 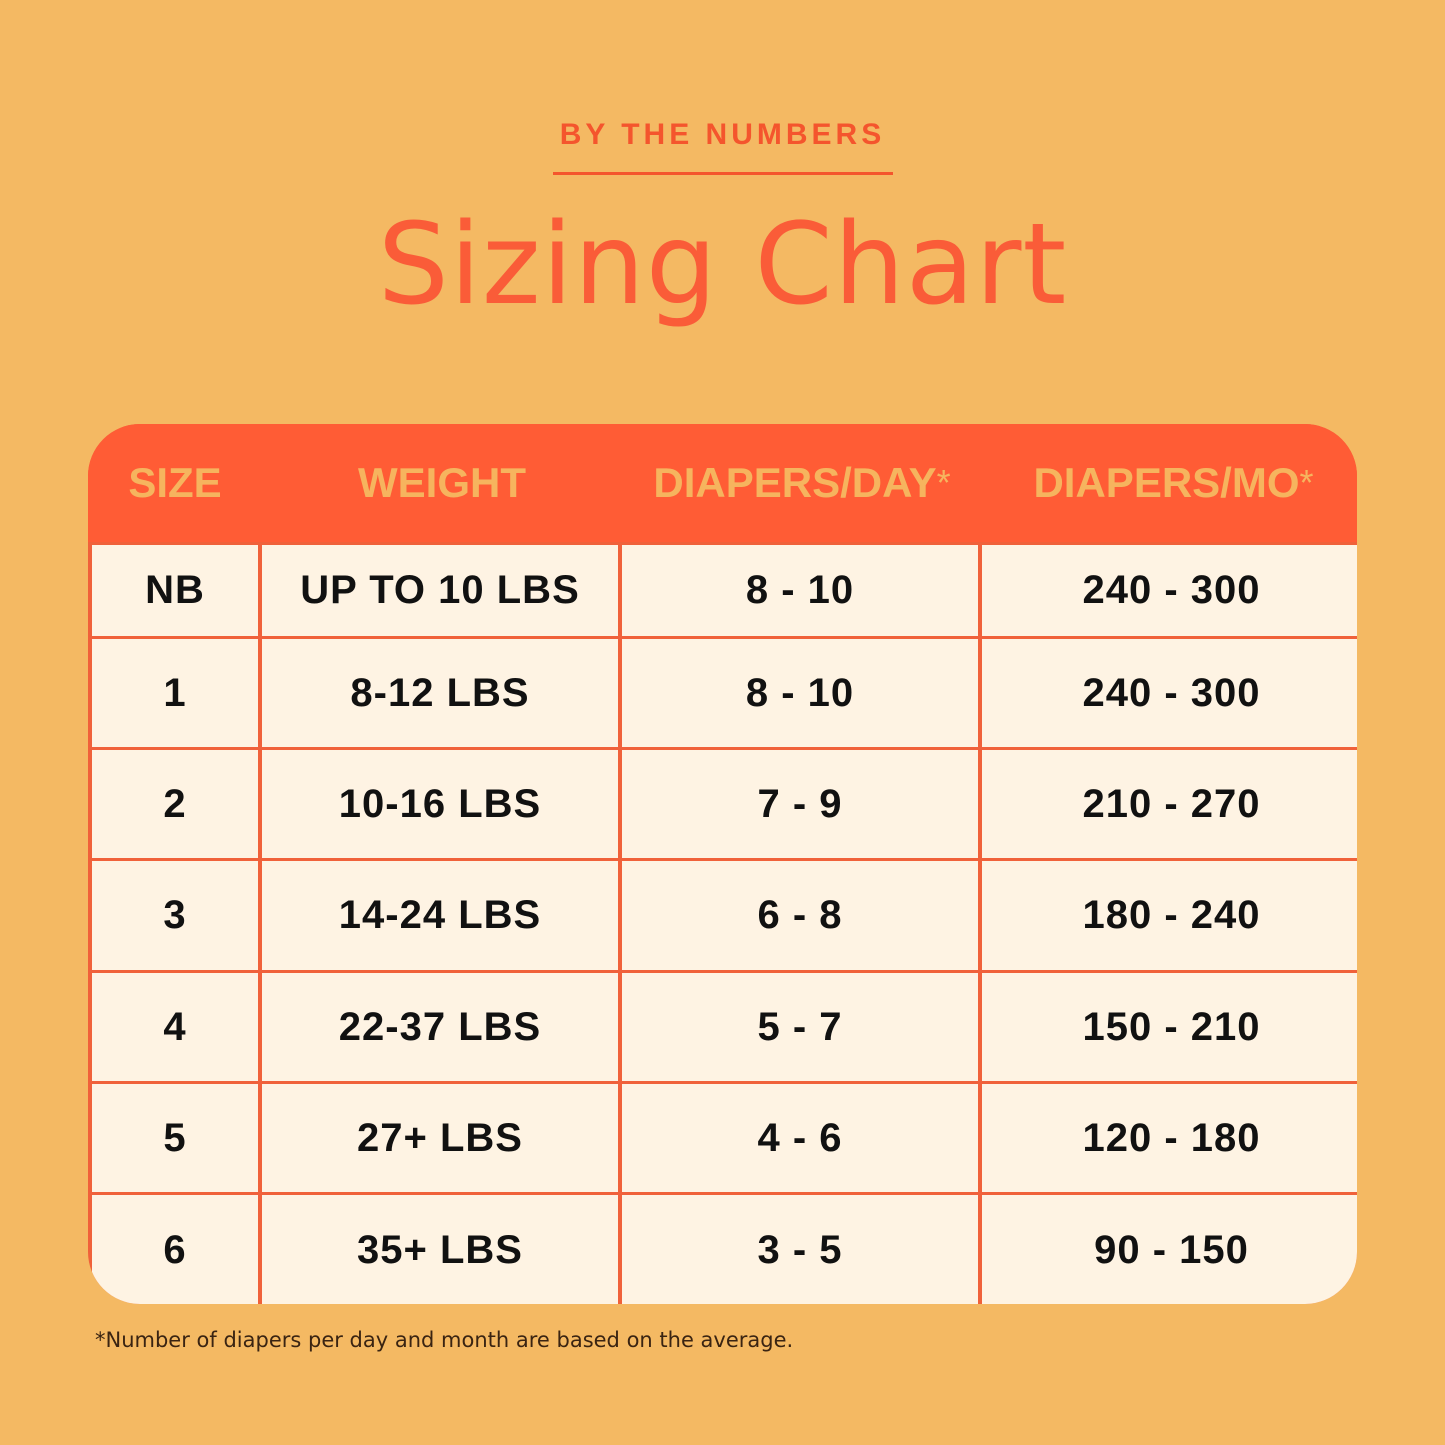 What do you see at coordinates (440, 1027) in the screenshot?
I see `table-cell: 22-37 LBS` at bounding box center [440, 1027].